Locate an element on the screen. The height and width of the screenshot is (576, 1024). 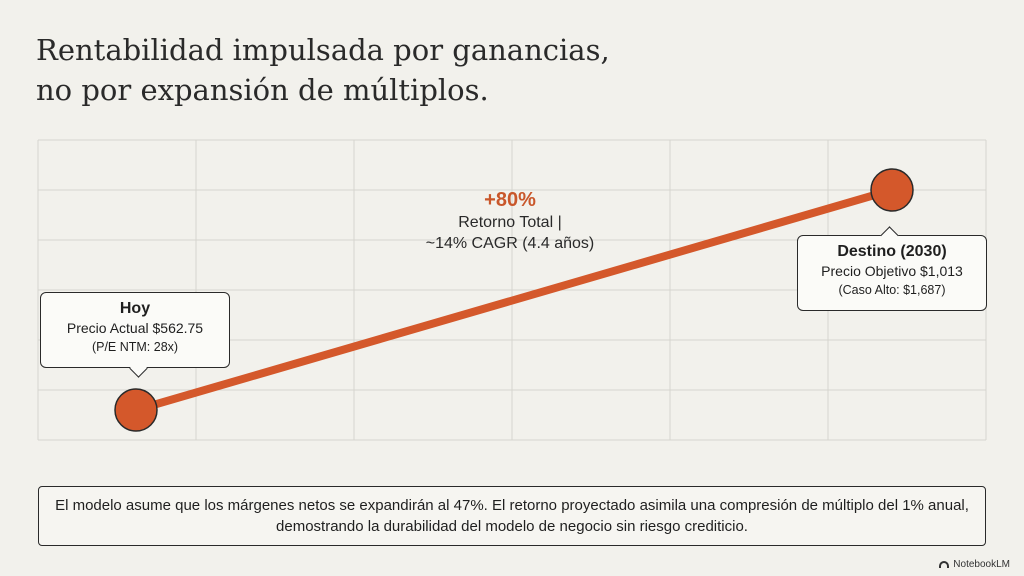
callout-hoy-pe: (P/E NTM: 28x) is located at coordinates (135, 347).